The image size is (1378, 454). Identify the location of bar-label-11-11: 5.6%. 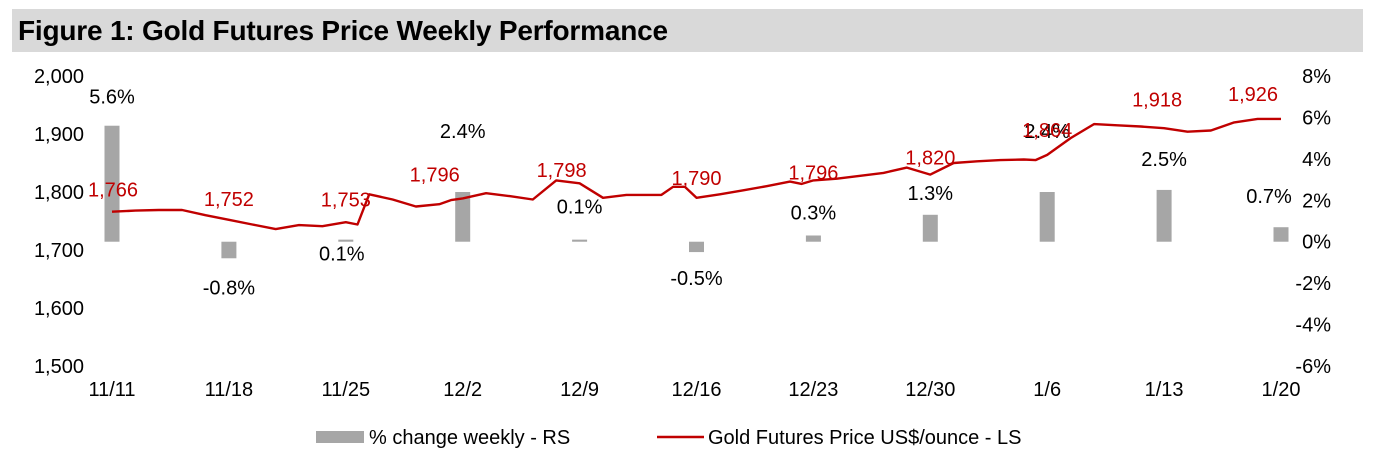
(112, 98).